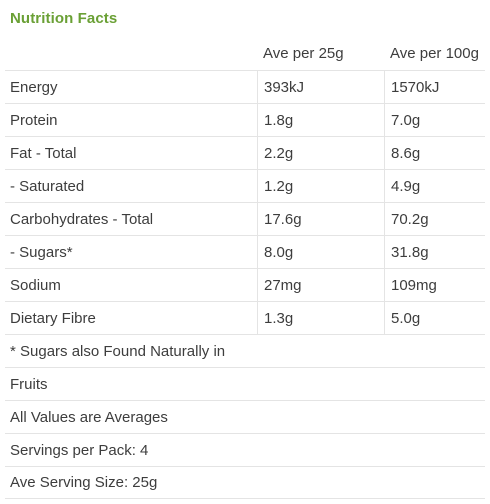 Image resolution: width=490 pixels, height=504 pixels. What do you see at coordinates (320, 186) in the screenshot?
I see `row-value-per-25g: 1.2g` at bounding box center [320, 186].